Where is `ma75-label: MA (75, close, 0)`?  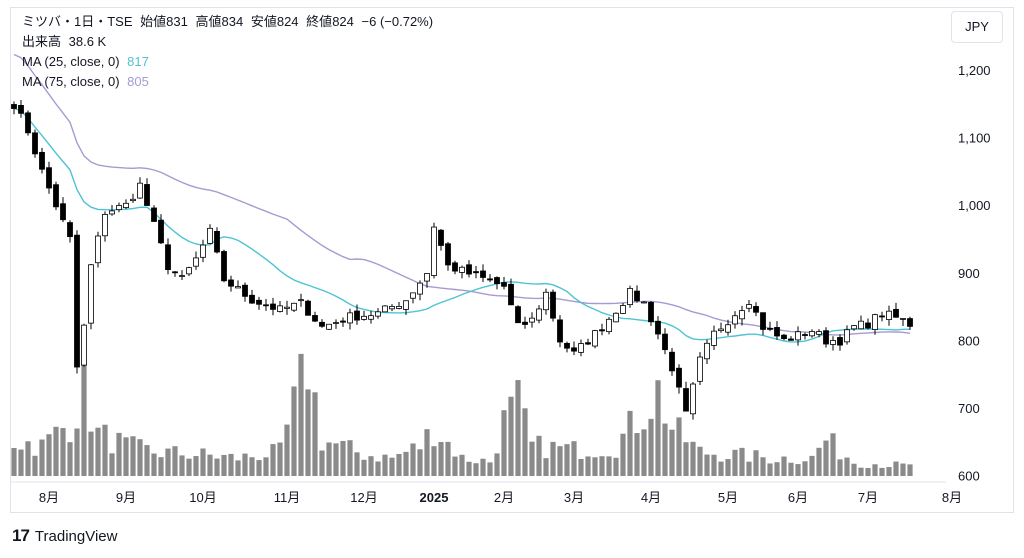
ma75-label: MA (75, close, 0) is located at coordinates (71, 81).